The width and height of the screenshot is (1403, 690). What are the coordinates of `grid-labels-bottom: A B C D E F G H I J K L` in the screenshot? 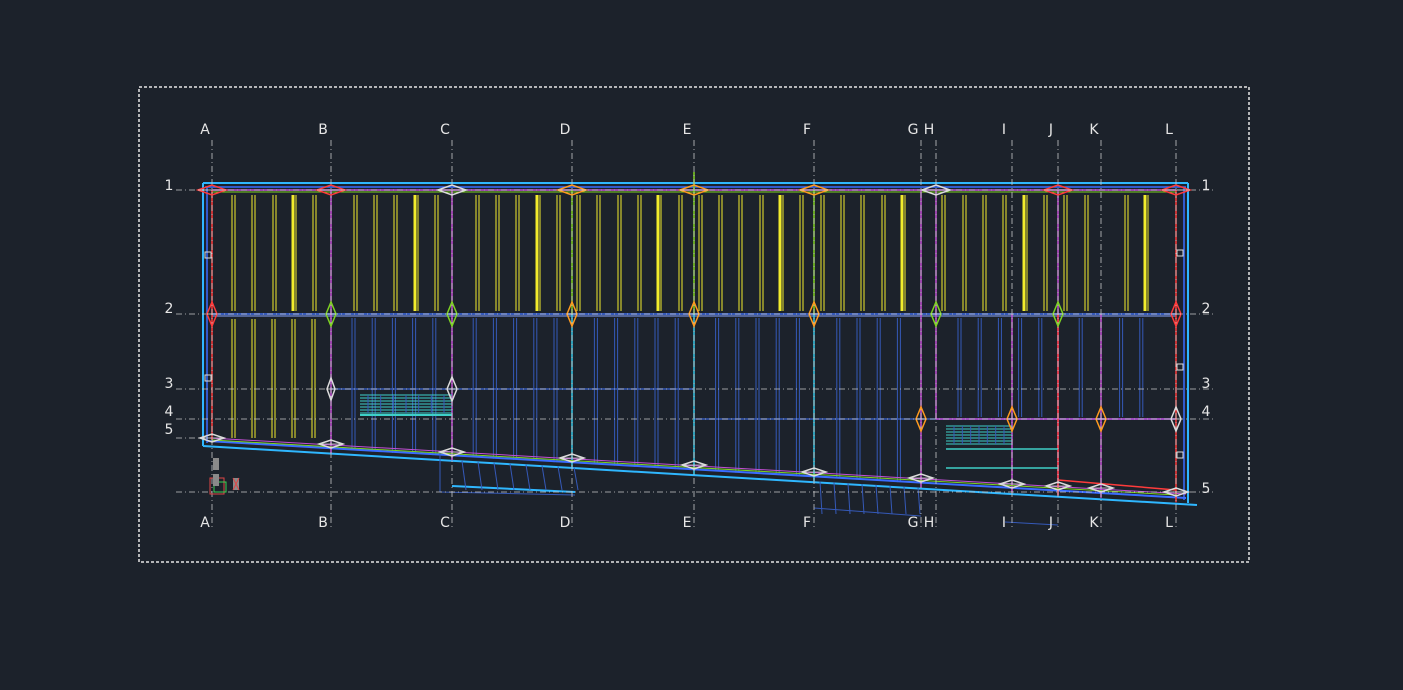 It's located at (686, 523).